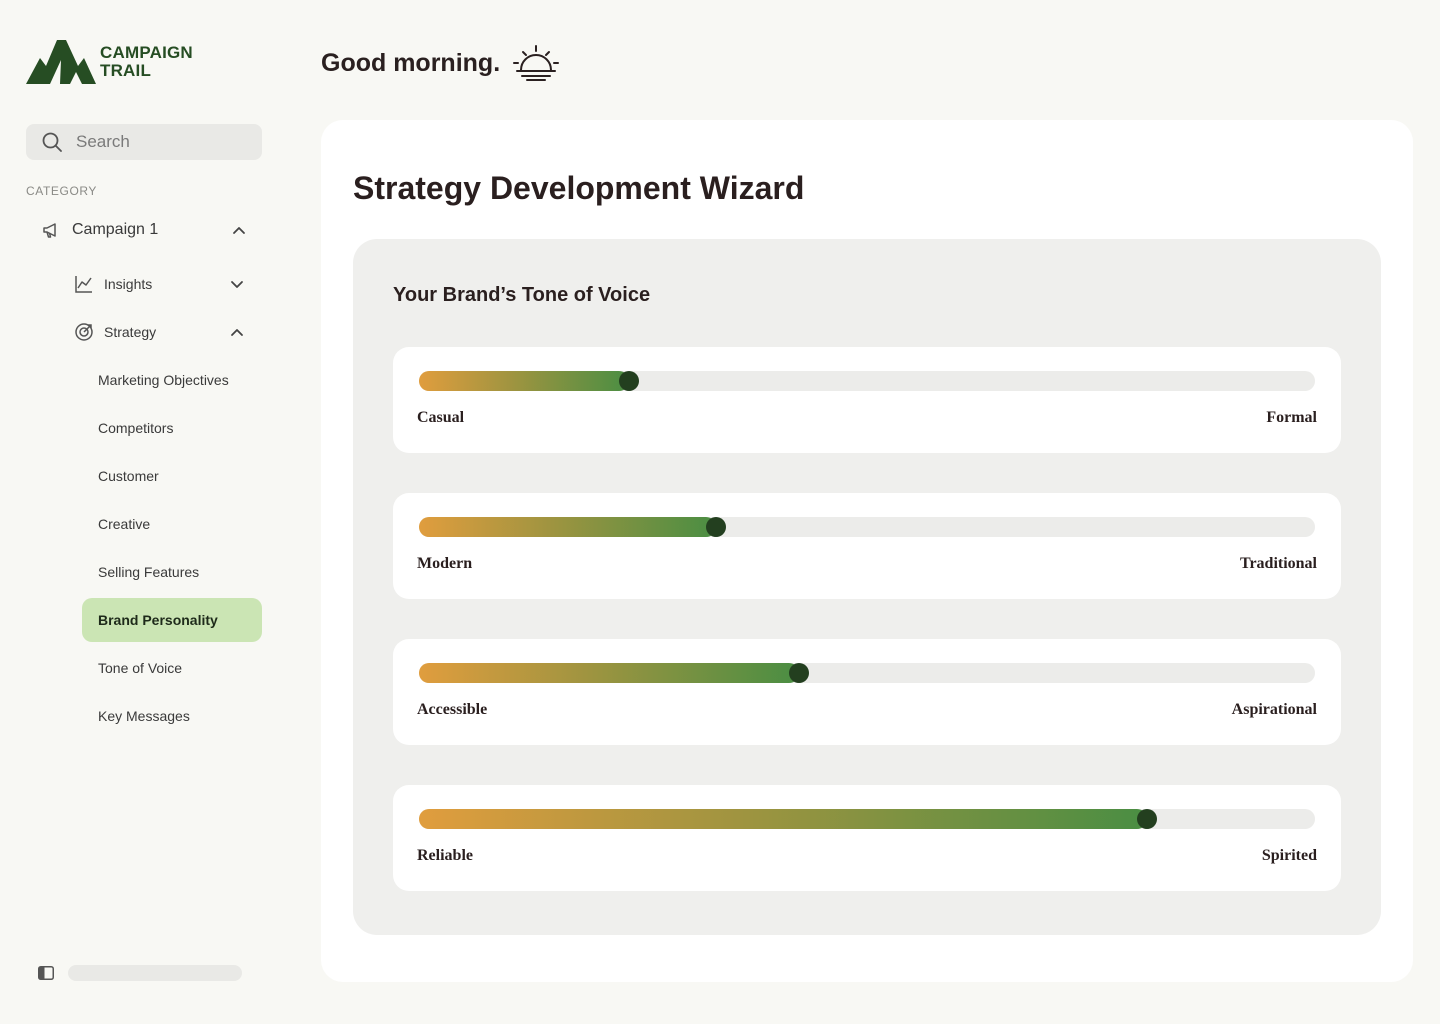  Describe the element at coordinates (52, 142) in the screenshot. I see `search-icon` at that location.